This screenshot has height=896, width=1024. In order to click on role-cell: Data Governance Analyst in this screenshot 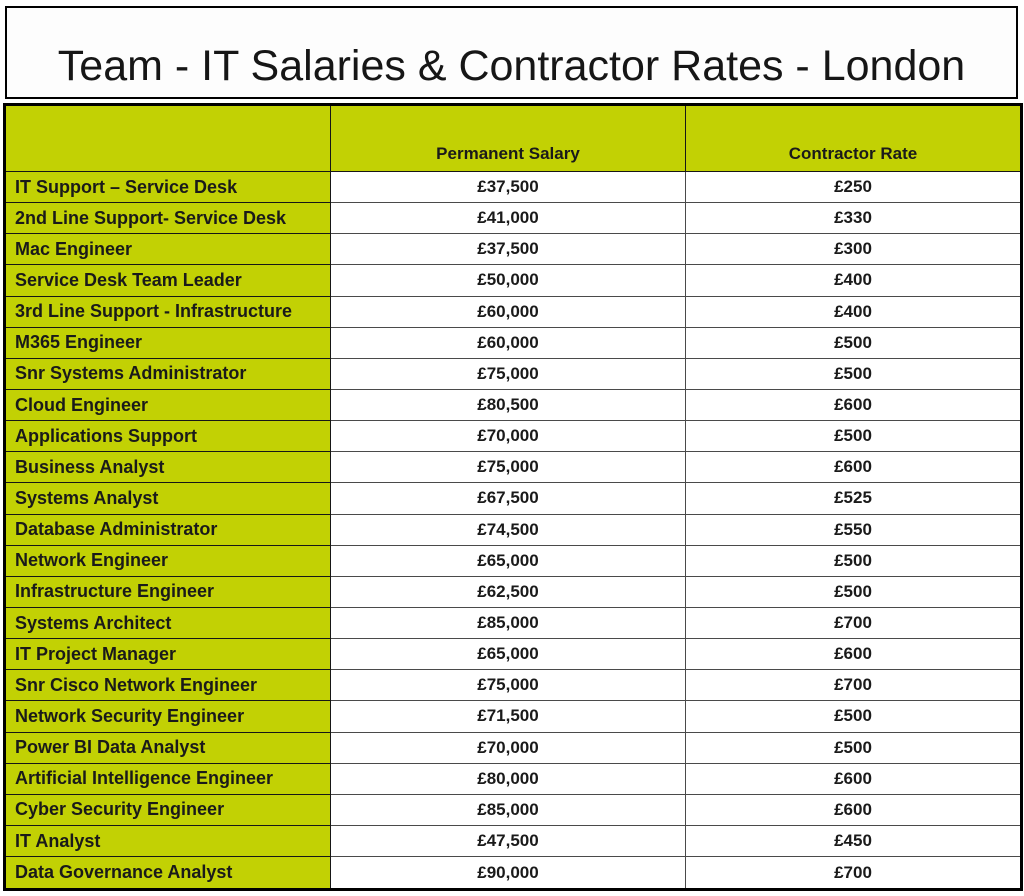, I will do `click(167, 873)`.